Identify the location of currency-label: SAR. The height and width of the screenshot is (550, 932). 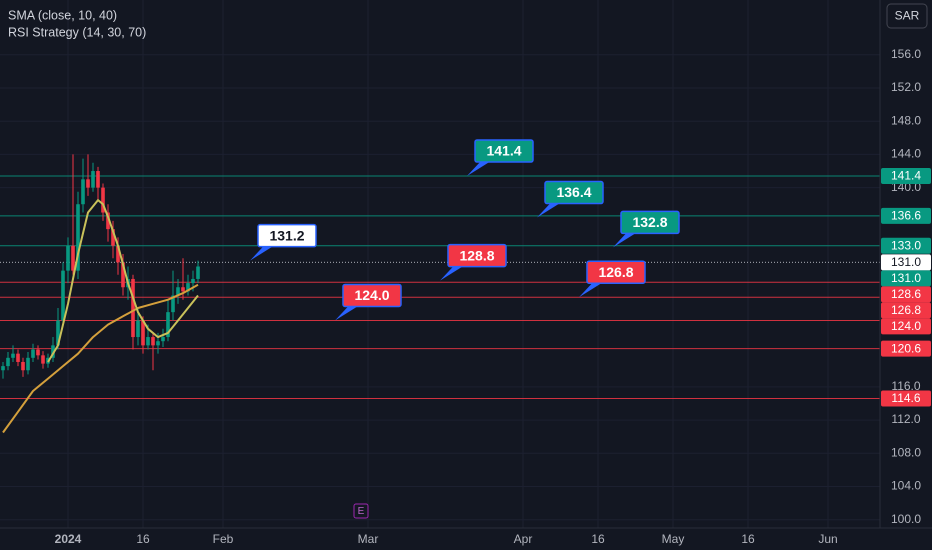
(907, 16).